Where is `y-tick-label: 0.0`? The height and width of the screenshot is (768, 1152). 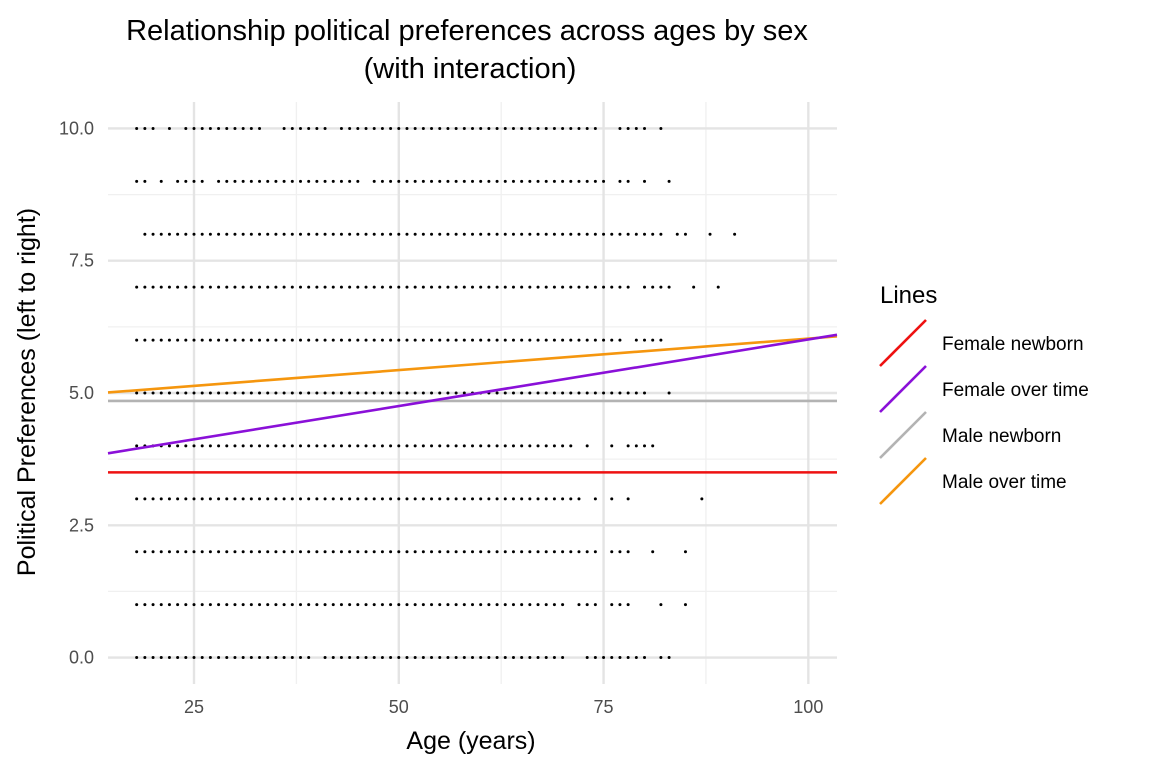 y-tick-label: 0.0 is located at coordinates (81, 658).